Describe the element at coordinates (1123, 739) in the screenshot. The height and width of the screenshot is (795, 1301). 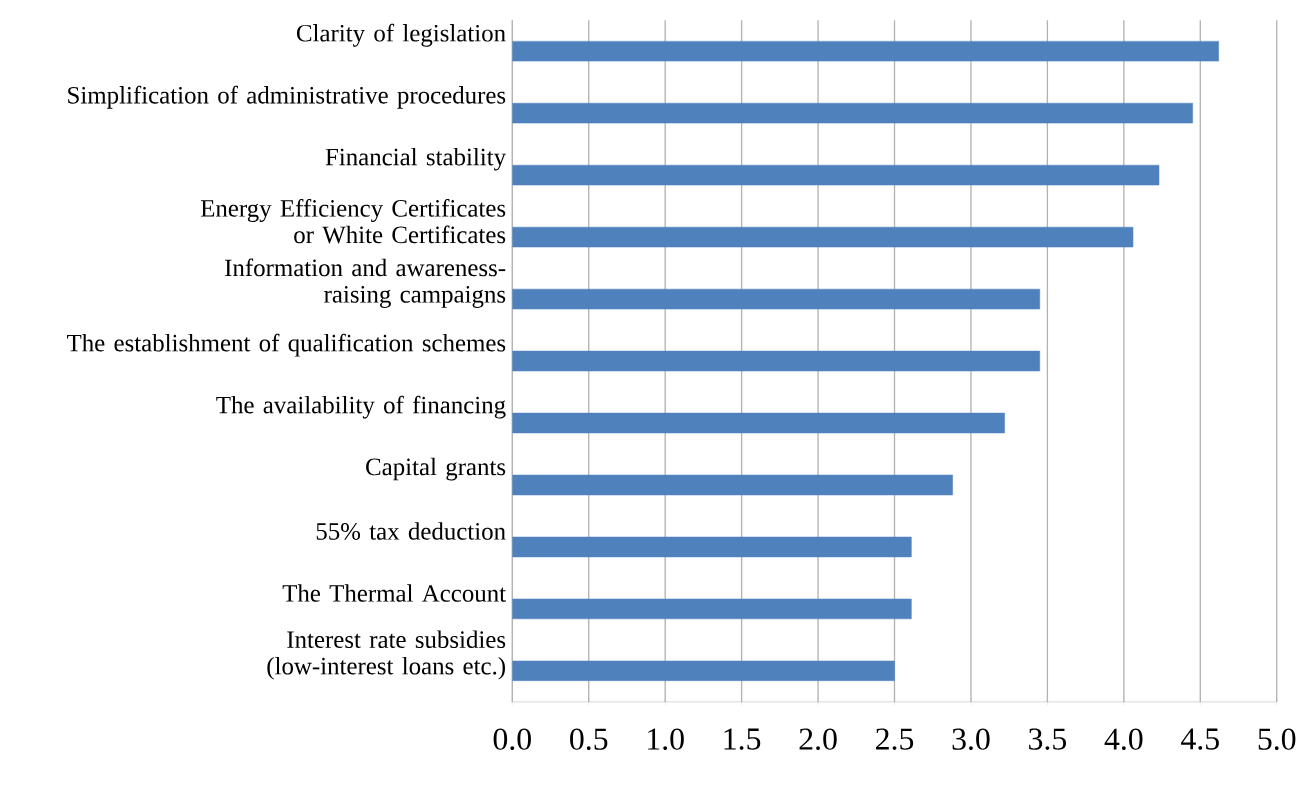
I see `x-tick-label: 4.0` at that location.